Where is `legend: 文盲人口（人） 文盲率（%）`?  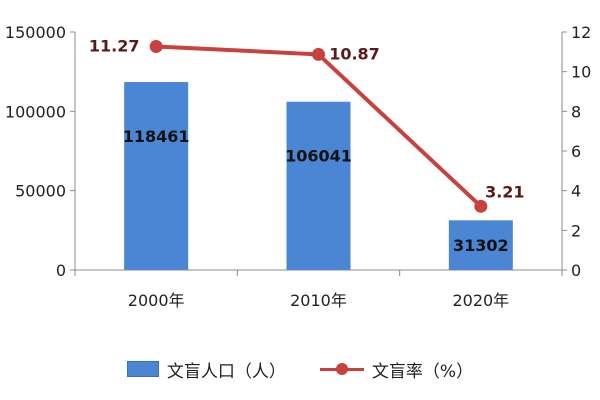
legend: 文盲人口（人） 文盲率（%） is located at coordinates (300, 369).